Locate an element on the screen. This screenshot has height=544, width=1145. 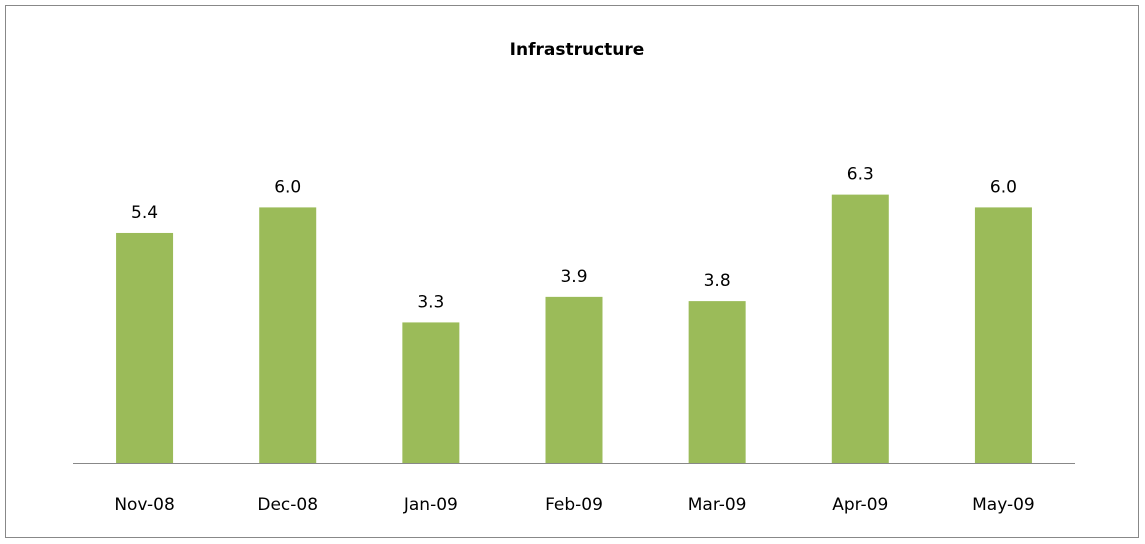
x-tick-label: May-09 is located at coordinates (1003, 505).